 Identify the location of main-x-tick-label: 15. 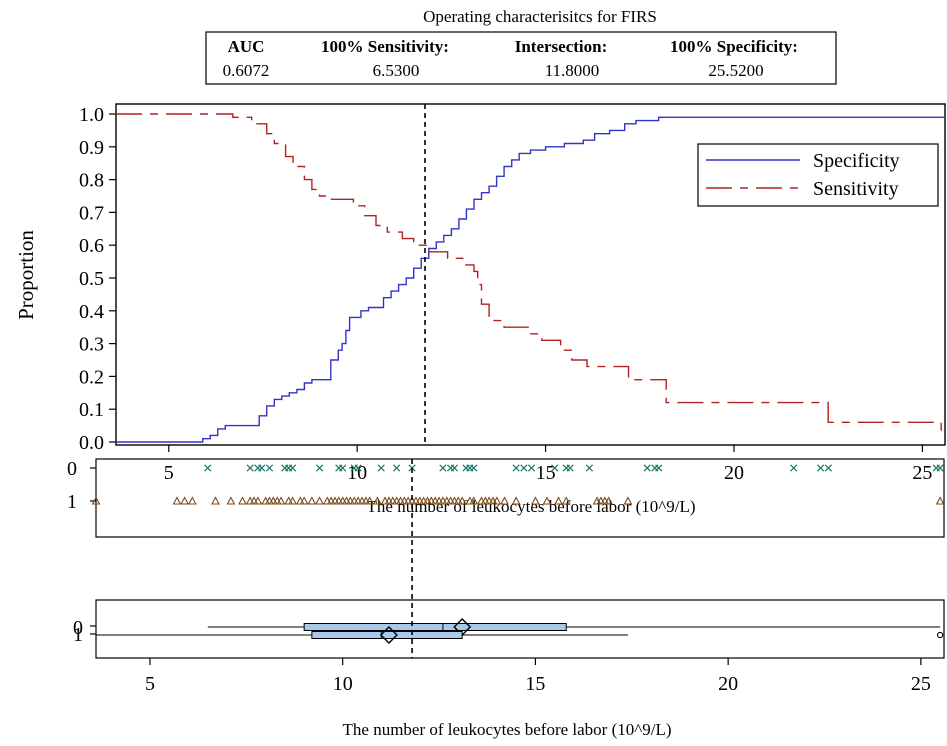
(546, 473).